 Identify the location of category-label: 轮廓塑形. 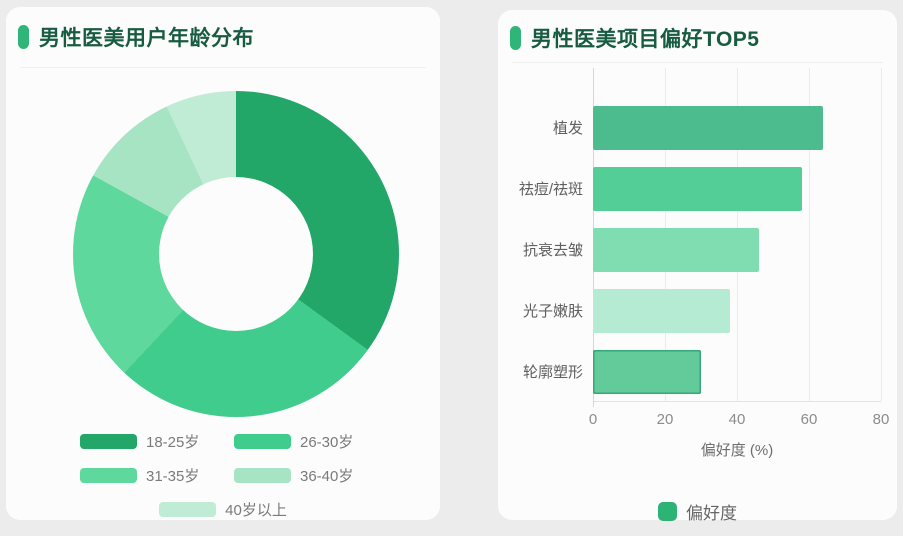
(552, 372).